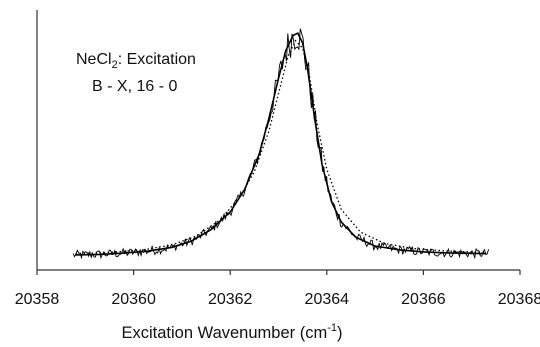 The width and height of the screenshot is (540, 347). What do you see at coordinates (423, 299) in the screenshot?
I see `x-tick-label: 20366` at bounding box center [423, 299].